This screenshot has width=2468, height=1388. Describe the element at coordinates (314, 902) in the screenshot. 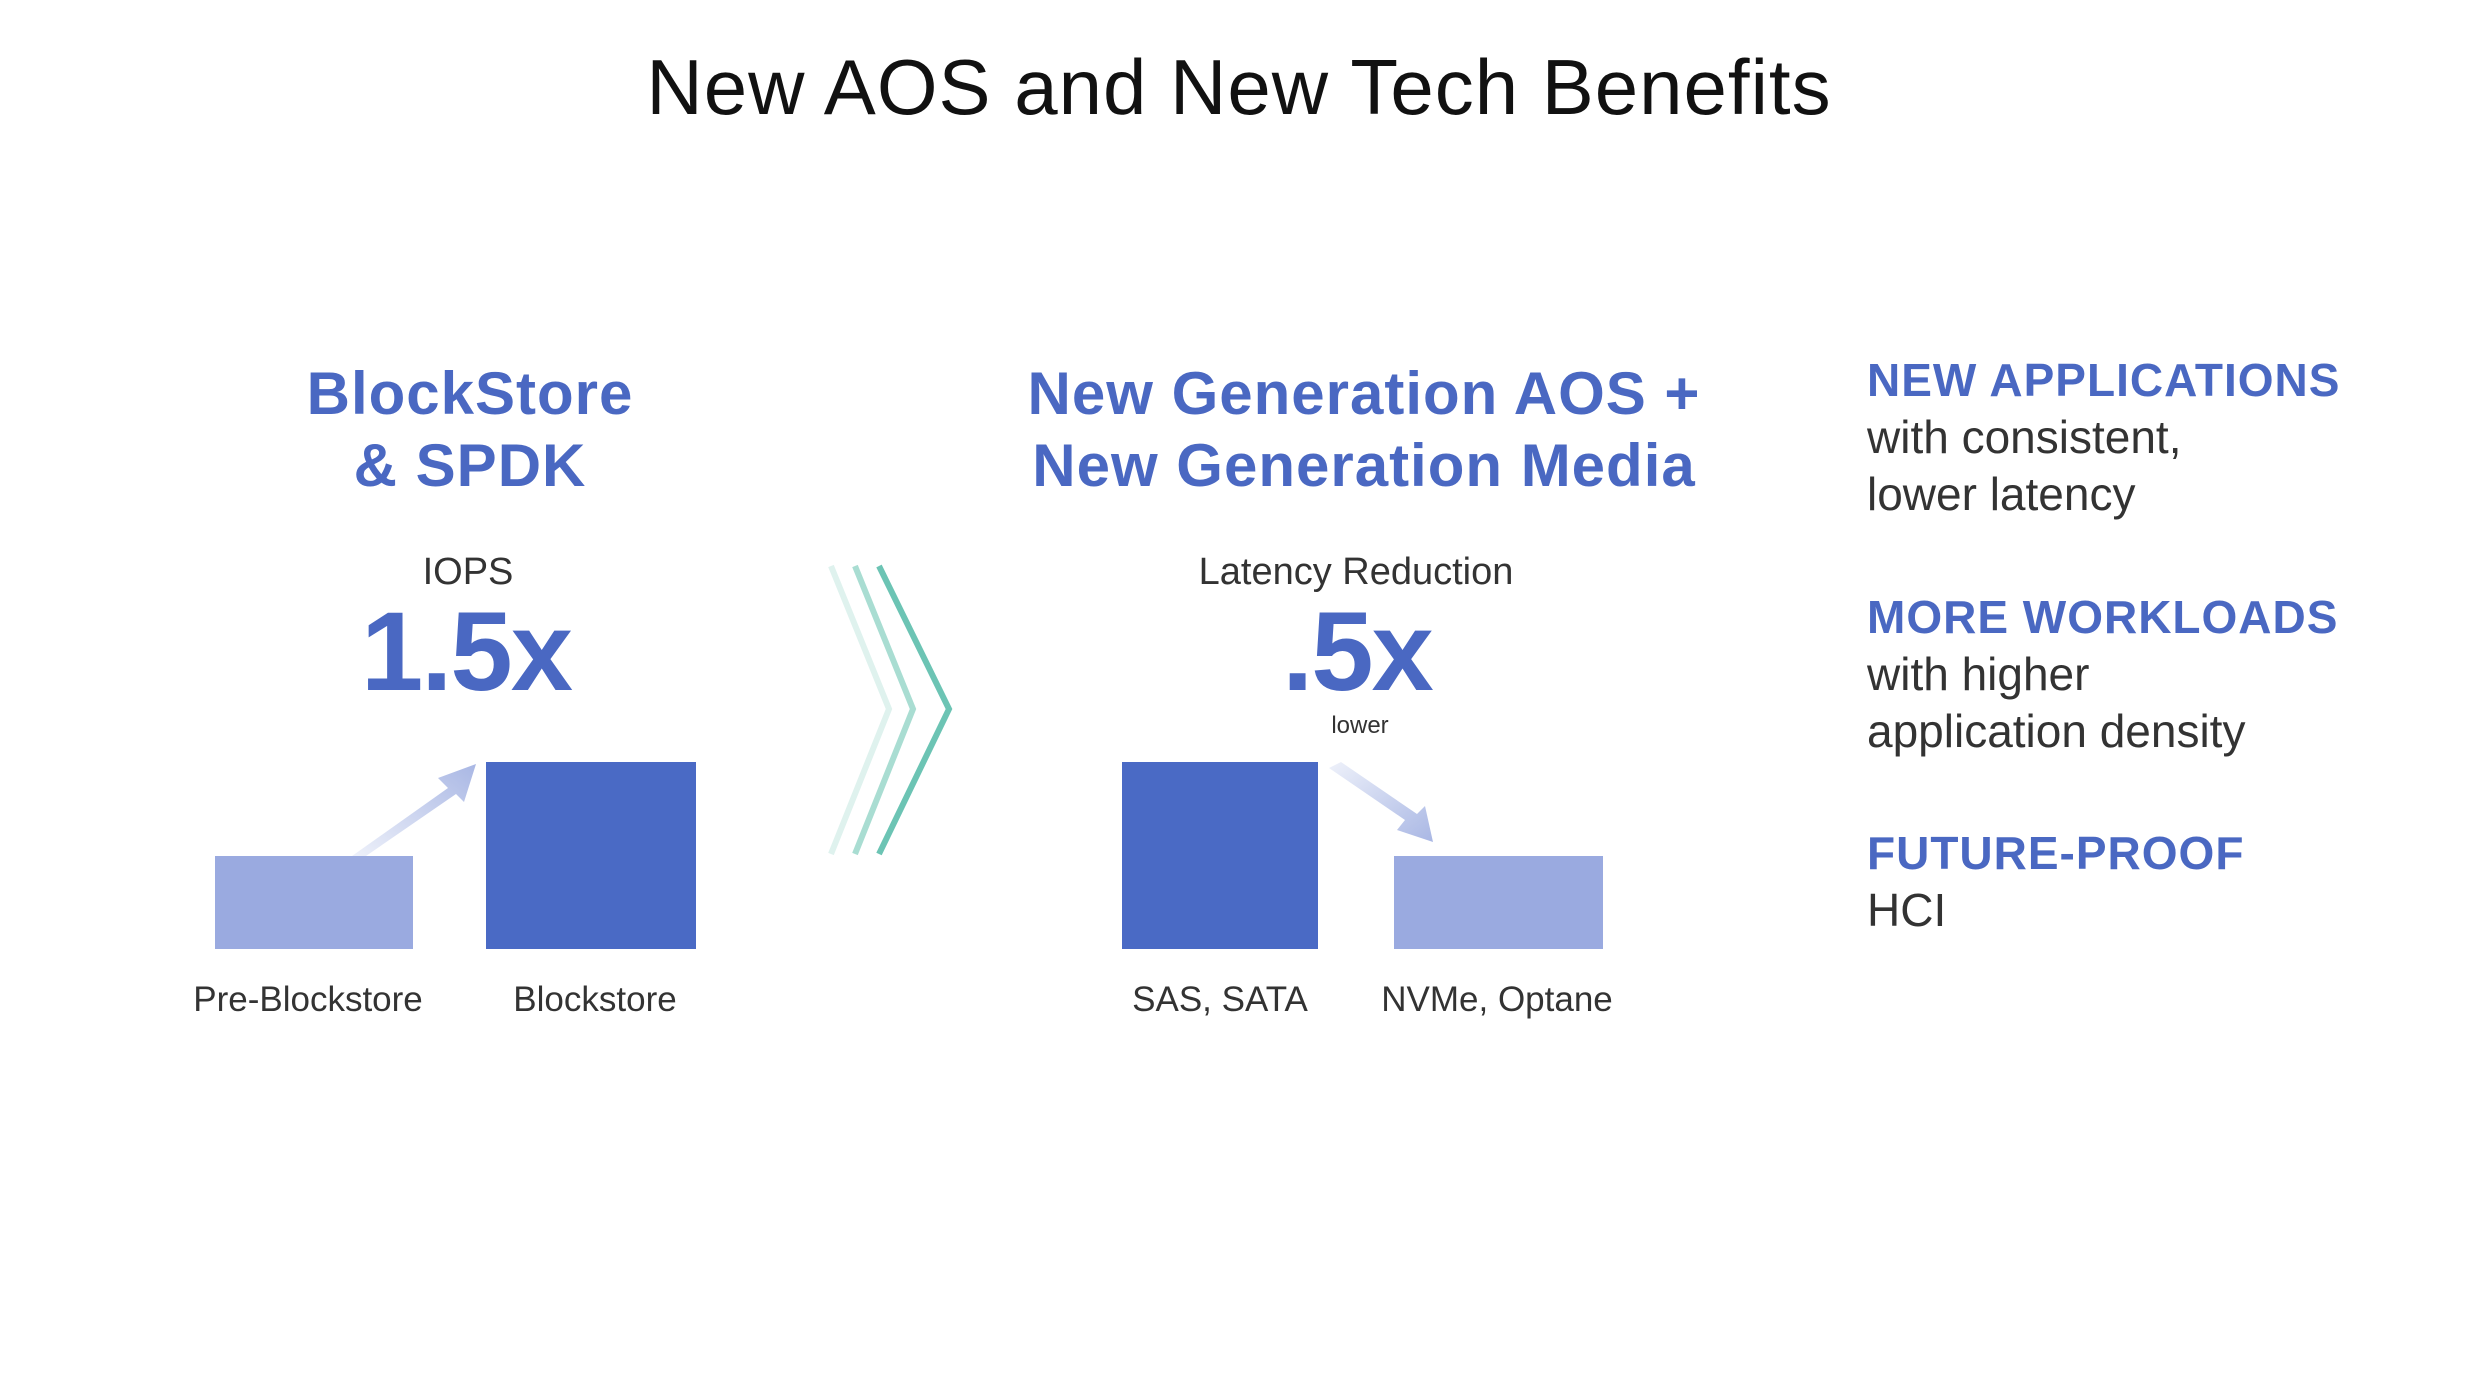

I see `bar-pre-blockstore` at that location.